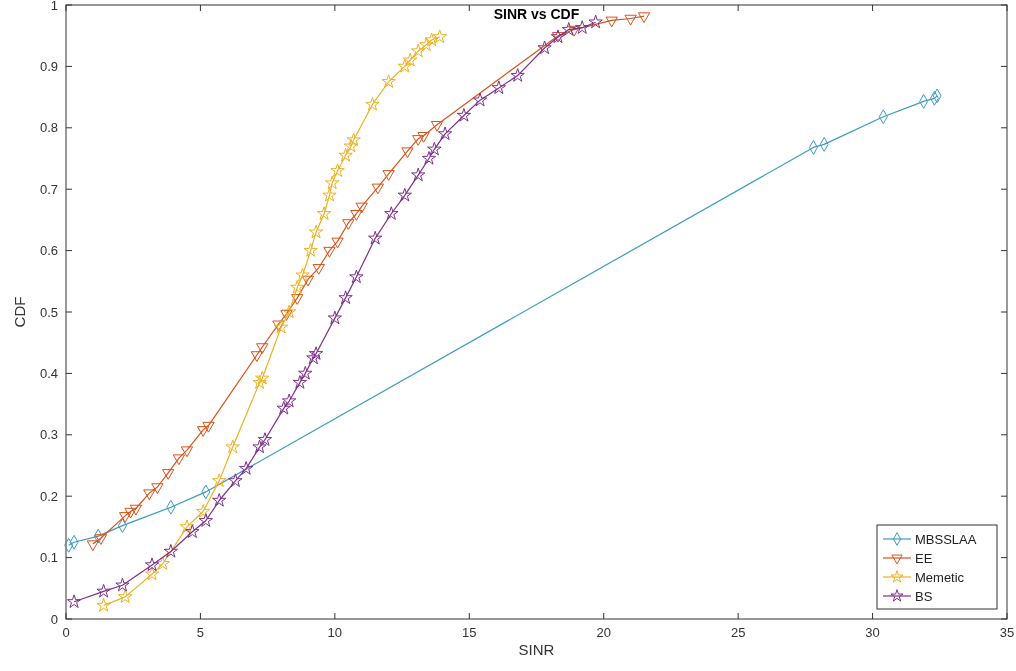 This screenshot has height=671, width=1016. I want to click on y-tick-label: 1, so click(54, 6).